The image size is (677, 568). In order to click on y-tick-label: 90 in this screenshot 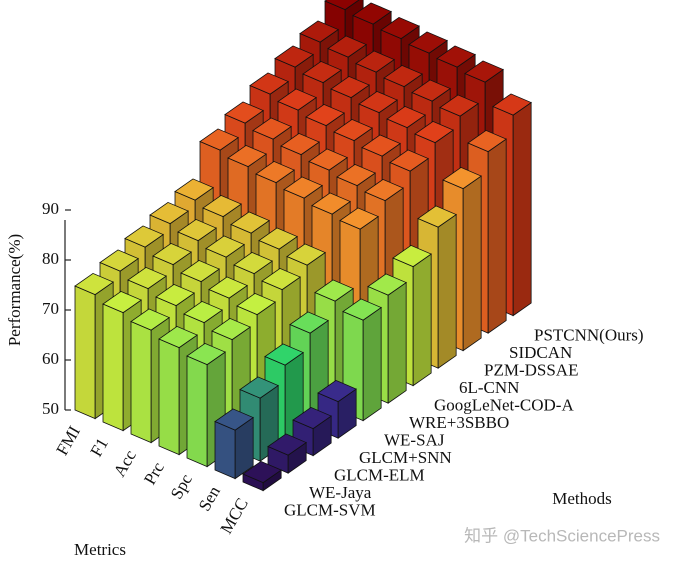, I will do `click(50, 208)`.